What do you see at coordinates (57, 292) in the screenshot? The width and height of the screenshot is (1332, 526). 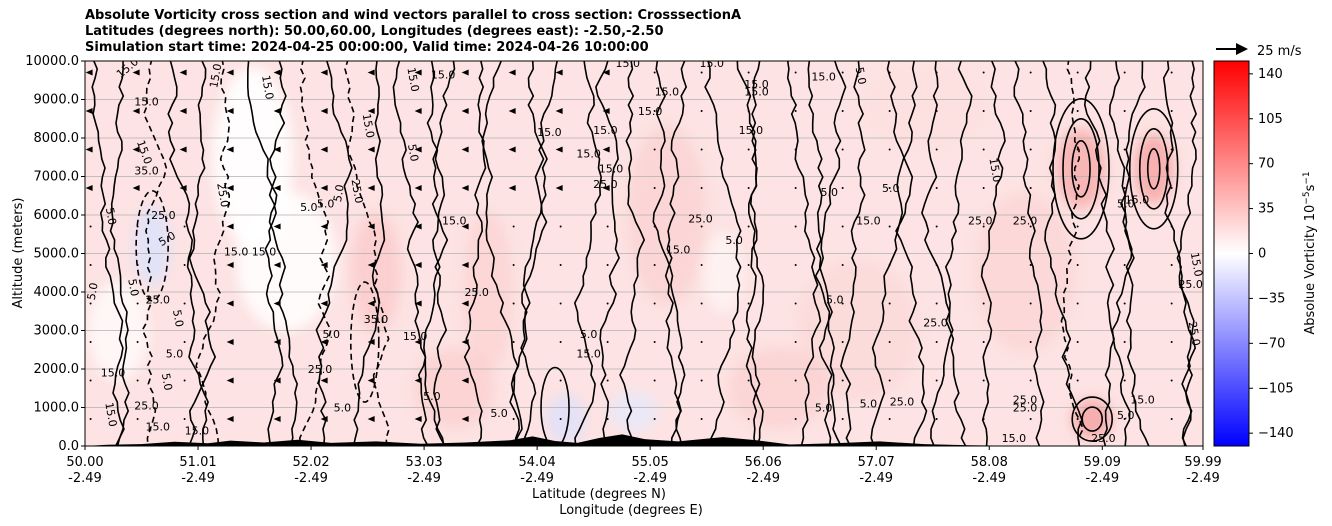 I see `y-tick-label: 4000.0` at bounding box center [57, 292].